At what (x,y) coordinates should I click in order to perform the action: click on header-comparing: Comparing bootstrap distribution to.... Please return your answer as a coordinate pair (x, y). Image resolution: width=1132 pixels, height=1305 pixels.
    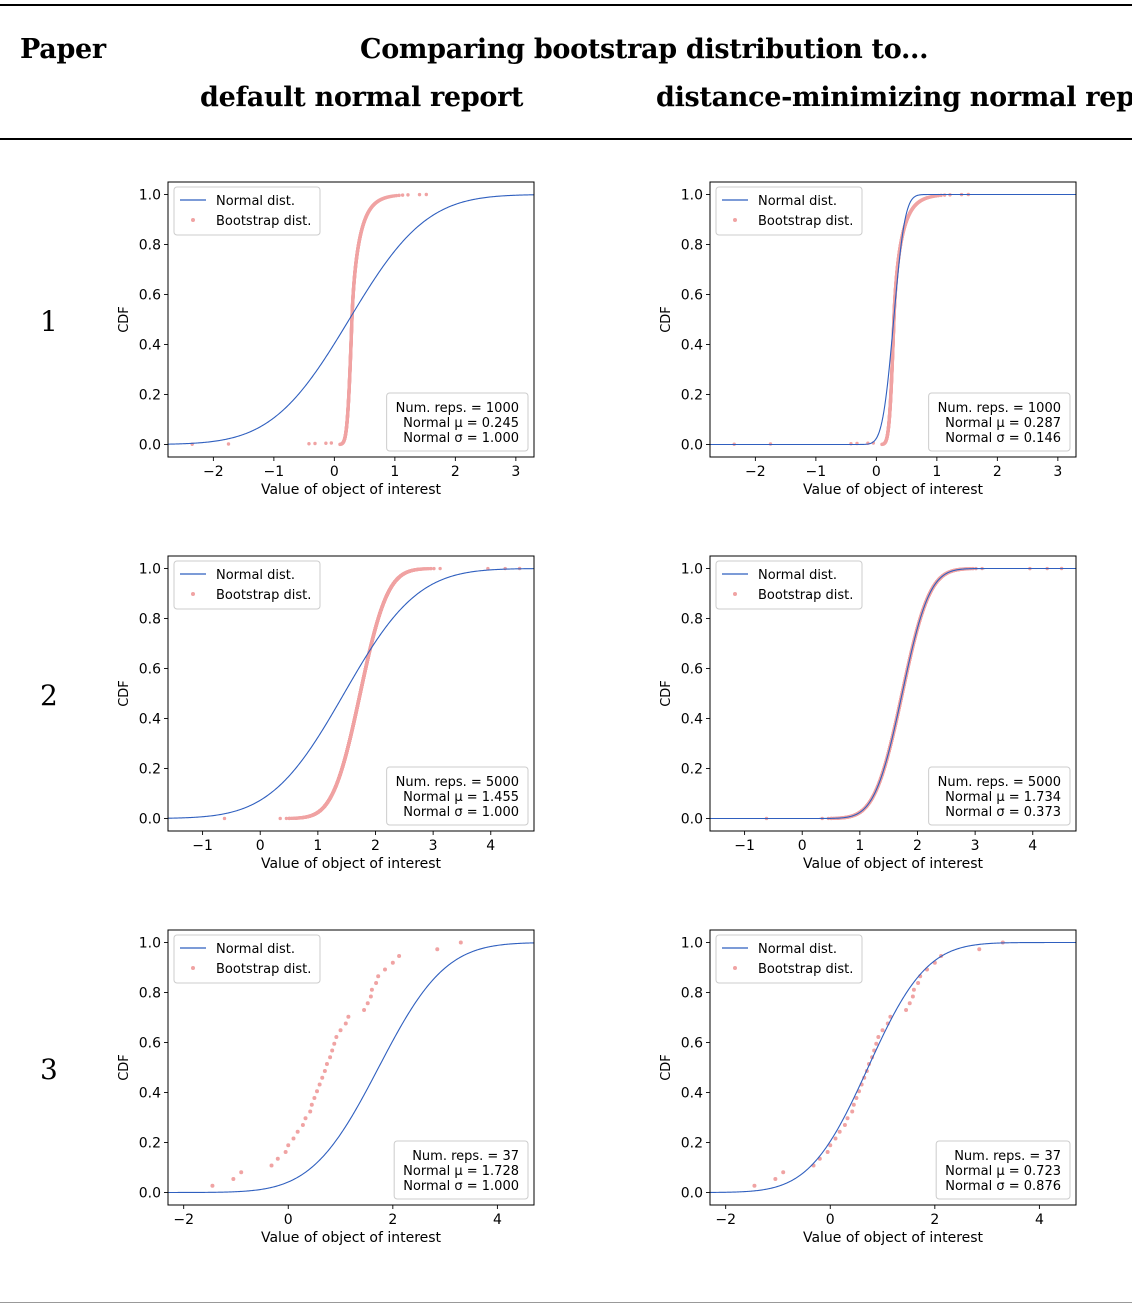
    Looking at the image, I should click on (644, 49).